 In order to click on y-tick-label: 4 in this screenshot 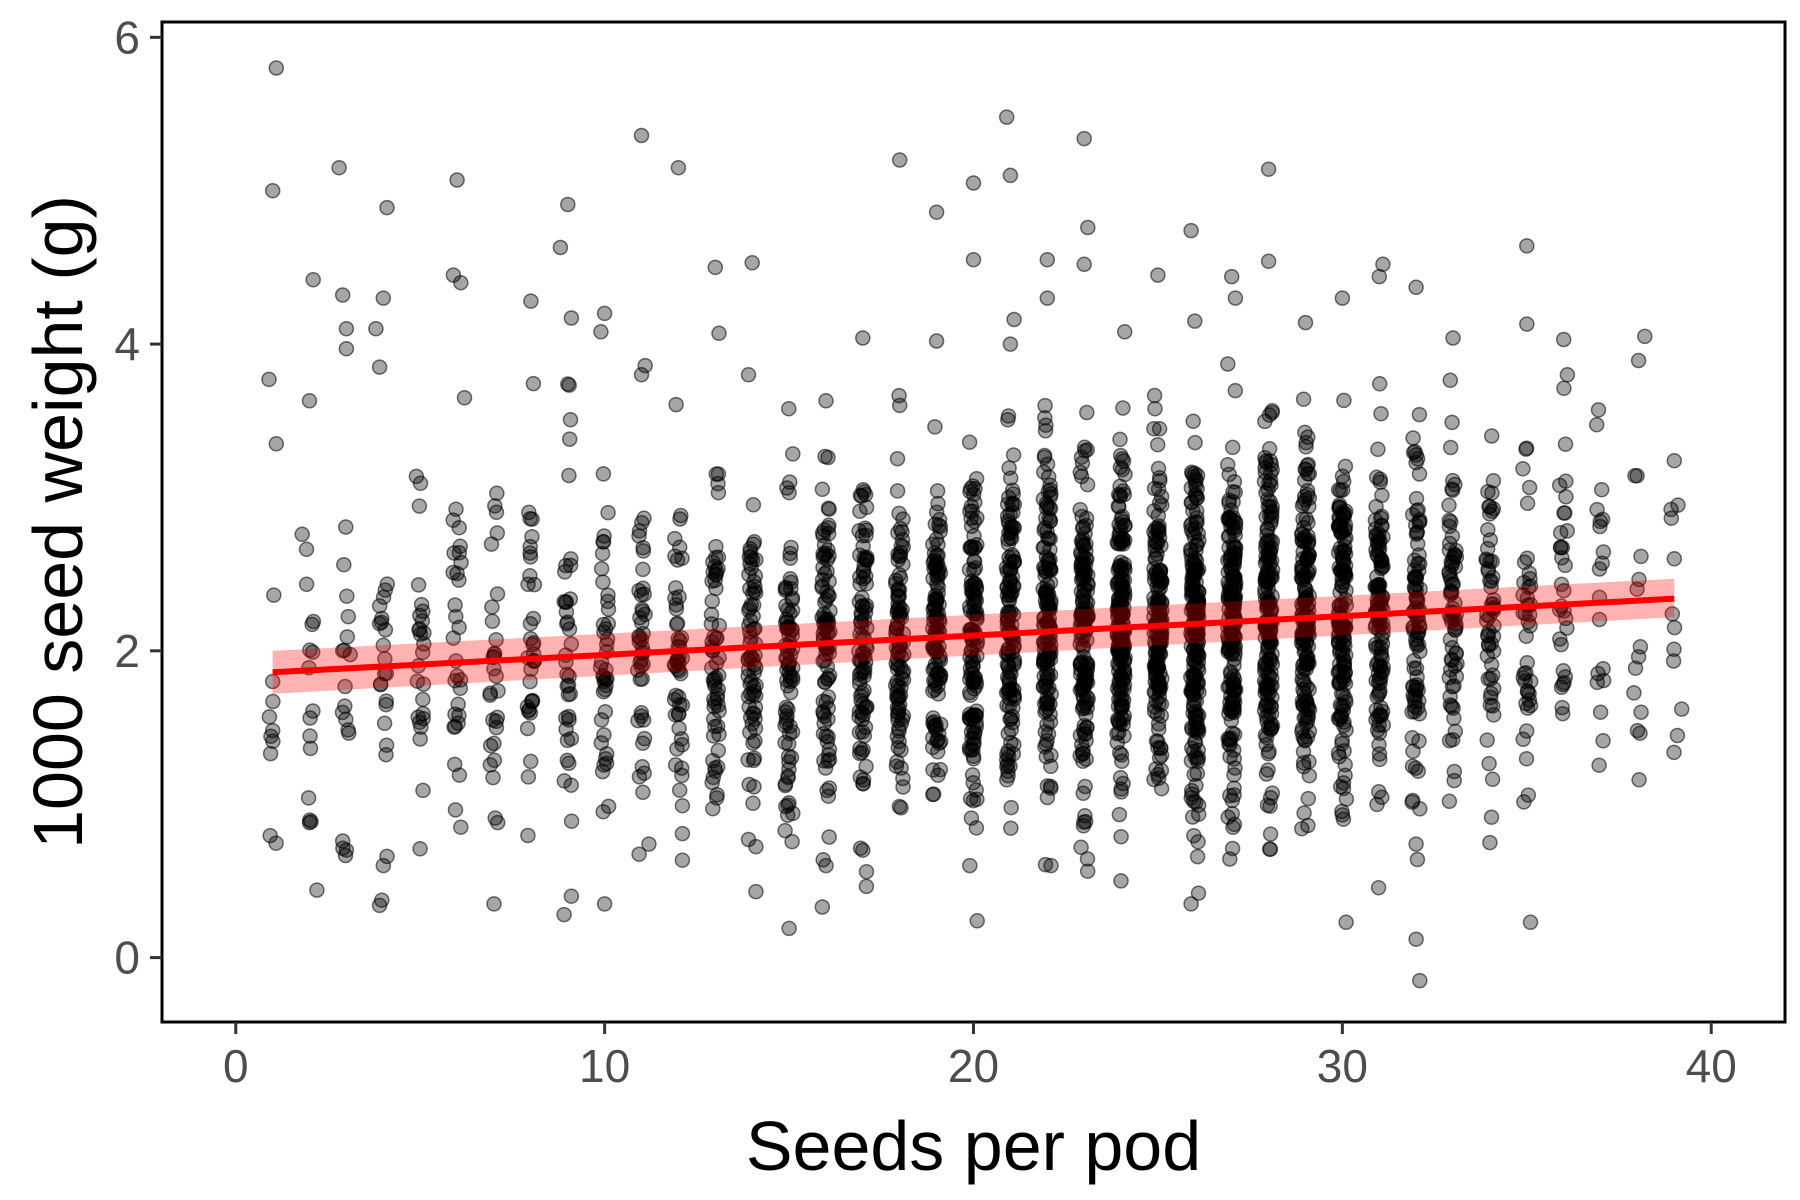, I will do `click(127, 344)`.